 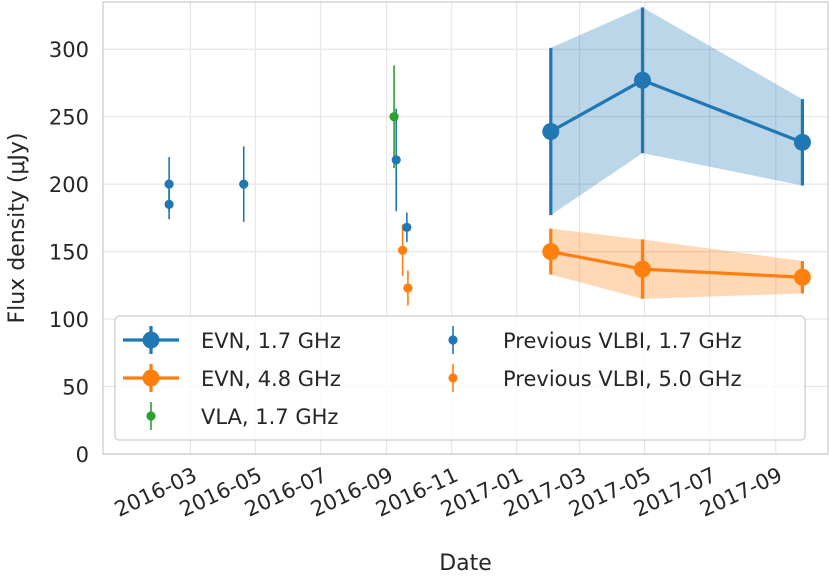 I want to click on y-axis-label: Flux density (μJy), so click(x=17, y=227).